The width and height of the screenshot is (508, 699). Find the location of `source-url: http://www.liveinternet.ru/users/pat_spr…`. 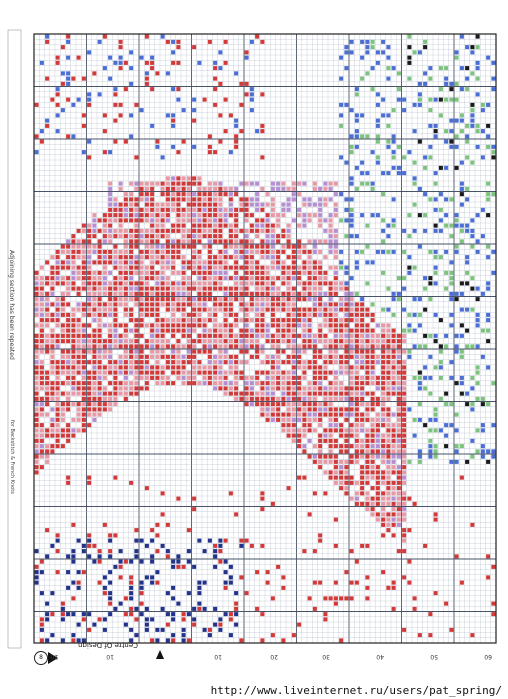

source-url: http://www.liveinternet.ru/users/pat_spr… is located at coordinates (356, 690).